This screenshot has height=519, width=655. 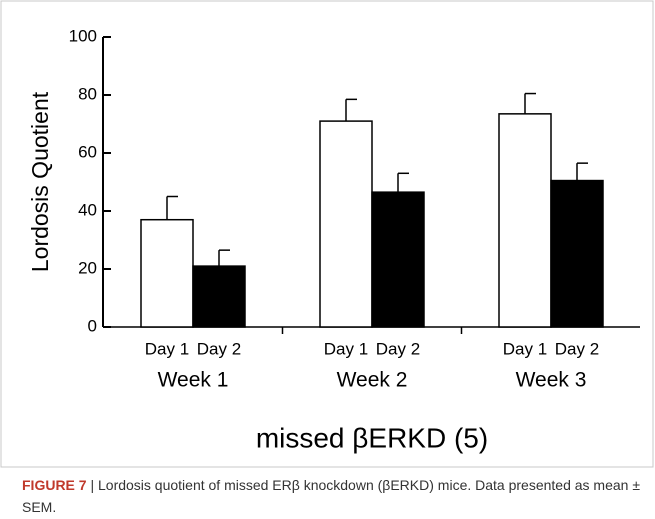 What do you see at coordinates (87, 267) in the screenshot?
I see `y-tick-label: 20` at bounding box center [87, 267].